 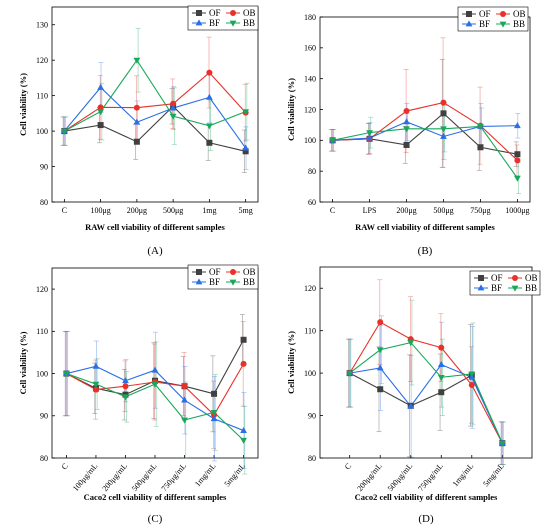 What do you see at coordinates (369, 477) in the screenshot?
I see `x-tick-label: 200μg/mL` at bounding box center [369, 477].